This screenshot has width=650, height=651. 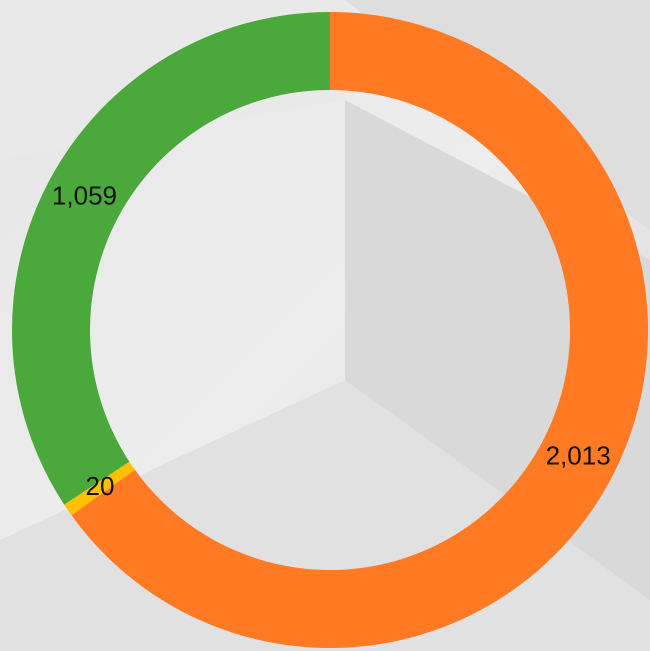 I want to click on data-label: 1,059, so click(x=84, y=195).